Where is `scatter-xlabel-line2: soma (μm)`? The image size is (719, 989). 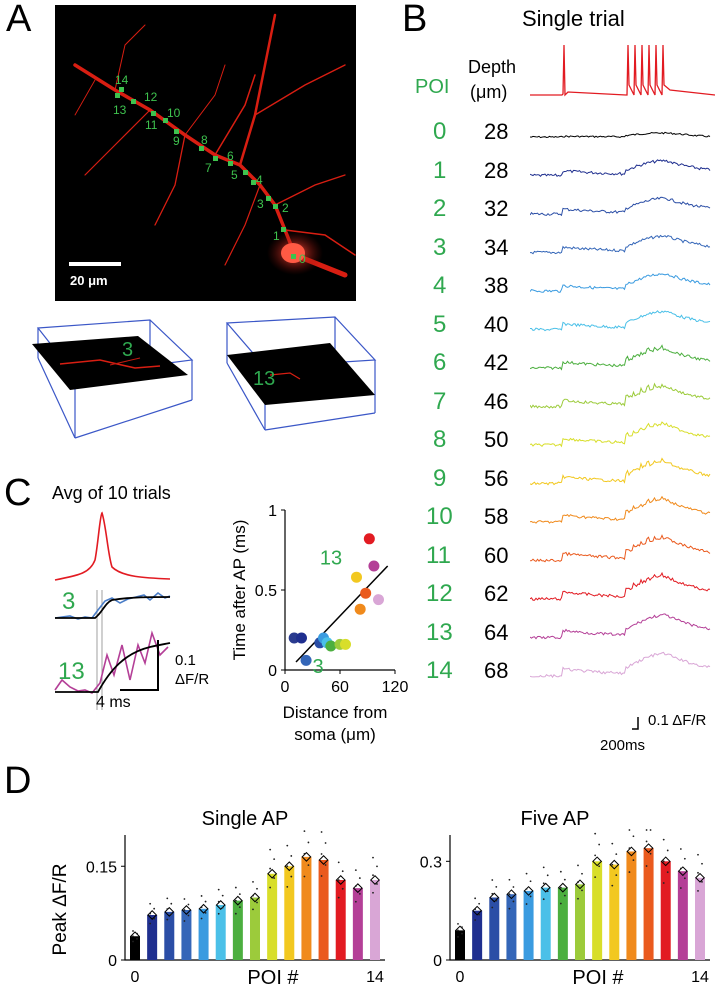
scatter-xlabel-line2: soma (μm) is located at coordinates (335, 734).